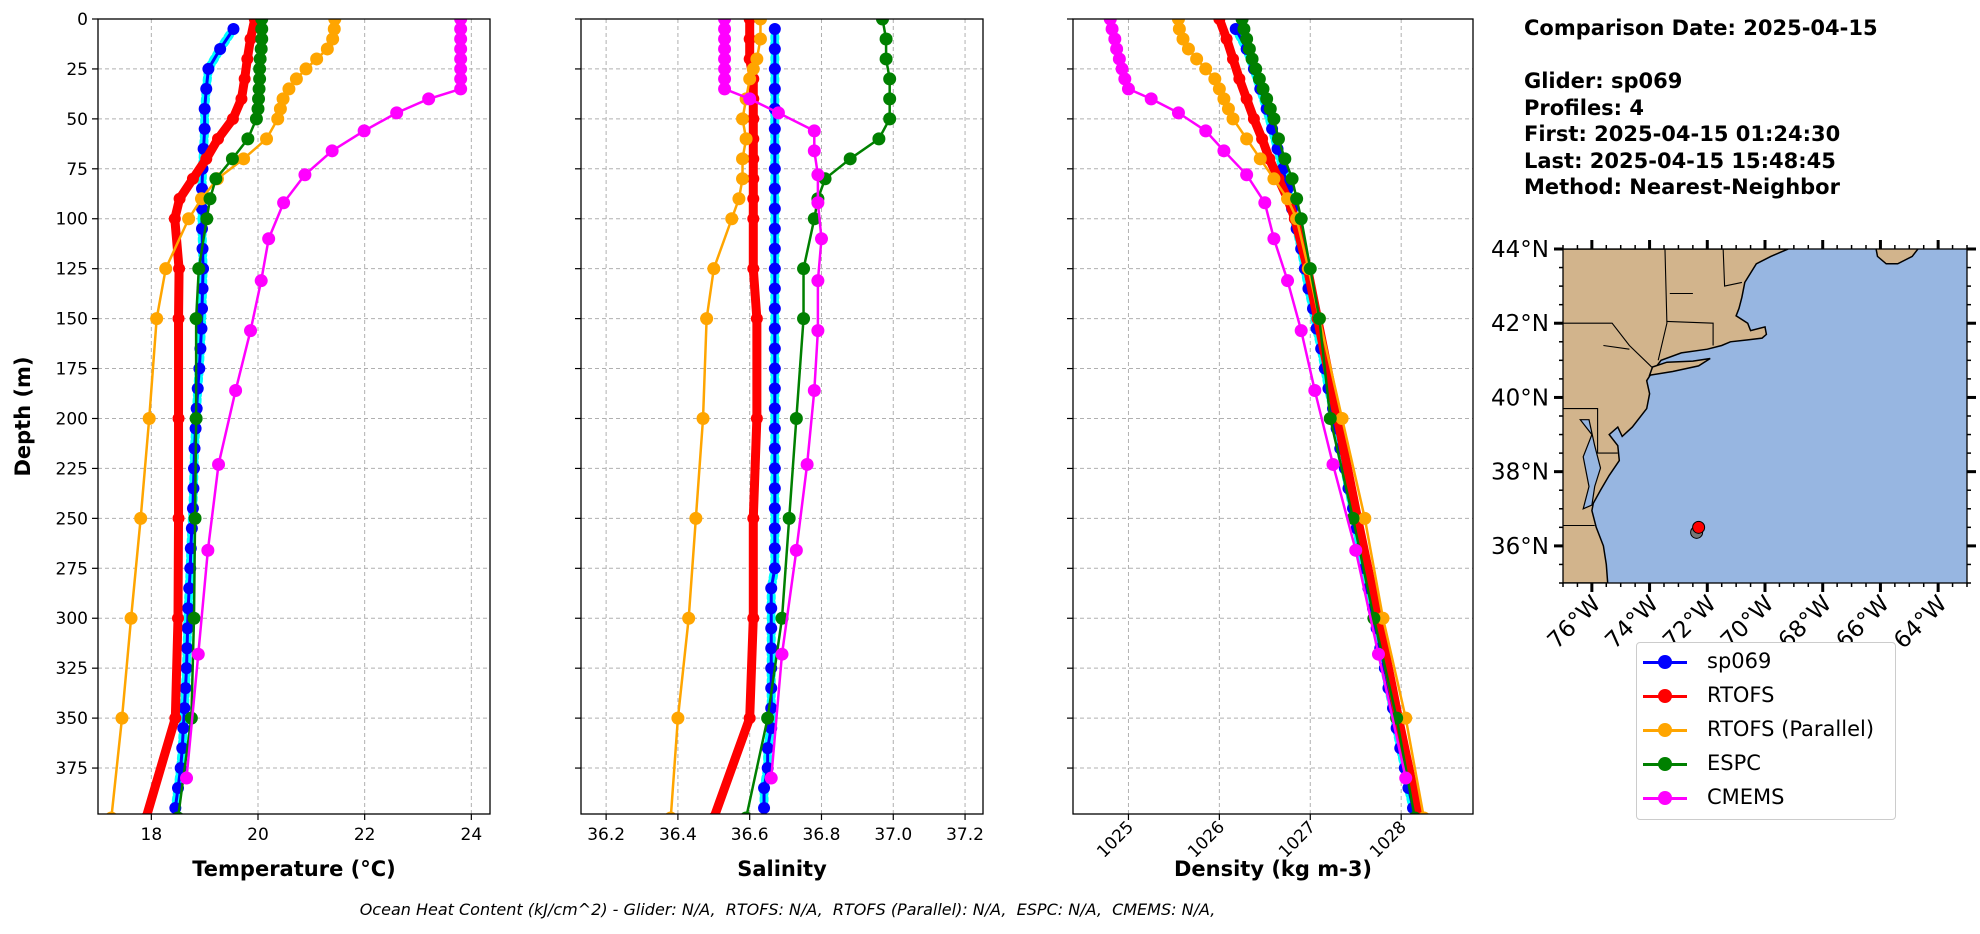 The height and width of the screenshot is (934, 1980). What do you see at coordinates (1699, 527) in the screenshot?
I see `glider-position-marker` at bounding box center [1699, 527].